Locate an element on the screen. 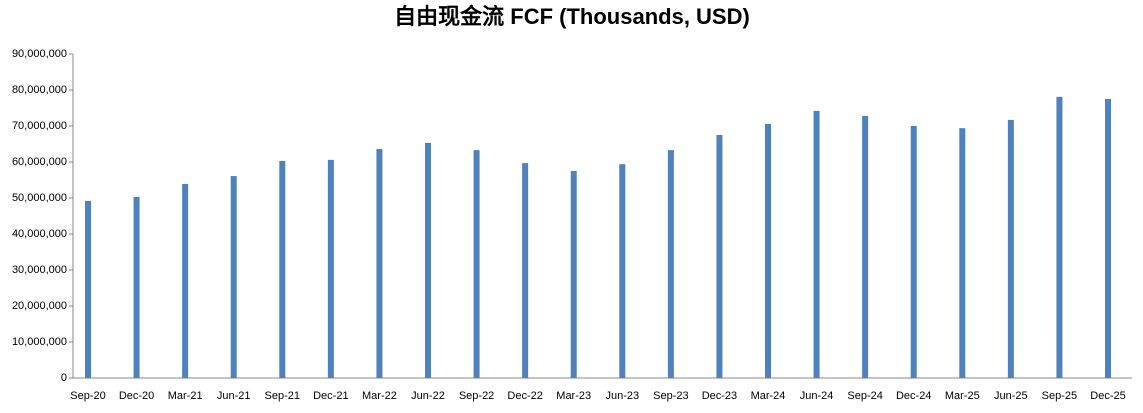 Image resolution: width=1143 pixels, height=413 pixels. x-tick-label: Sep-25 is located at coordinates (1059, 396).